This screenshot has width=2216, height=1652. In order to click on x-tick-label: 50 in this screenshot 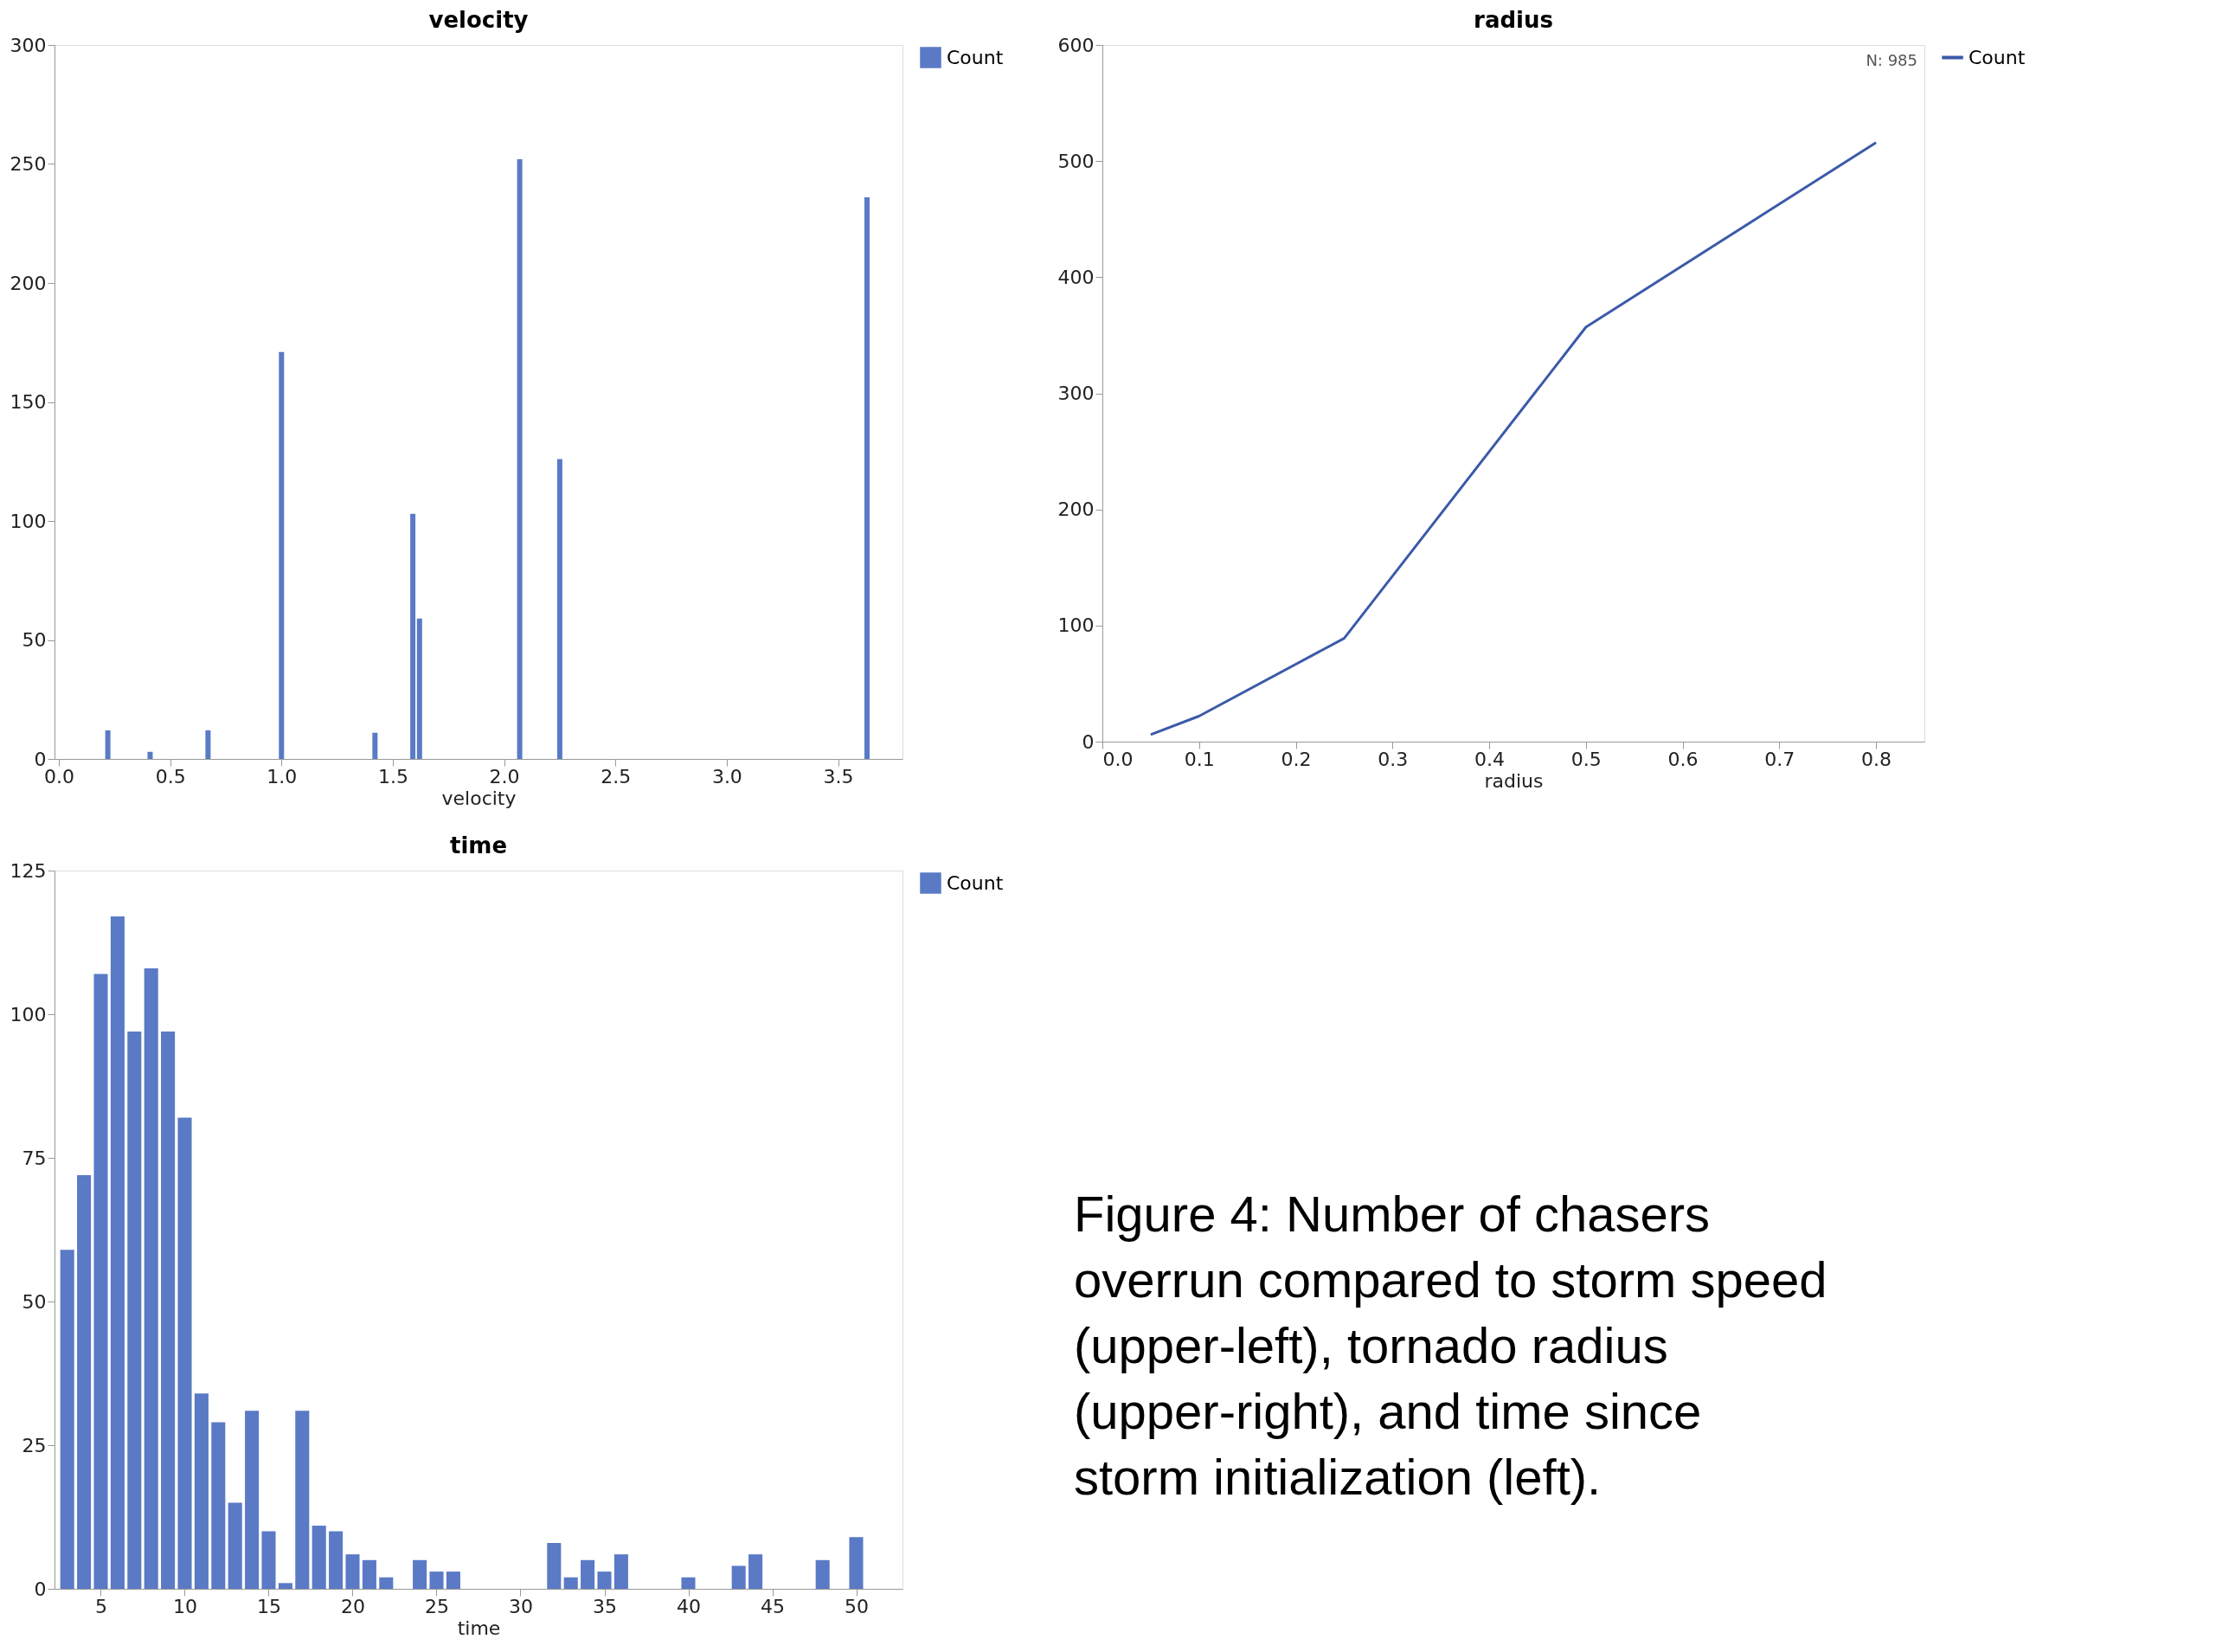, I will do `click(857, 1606)`.